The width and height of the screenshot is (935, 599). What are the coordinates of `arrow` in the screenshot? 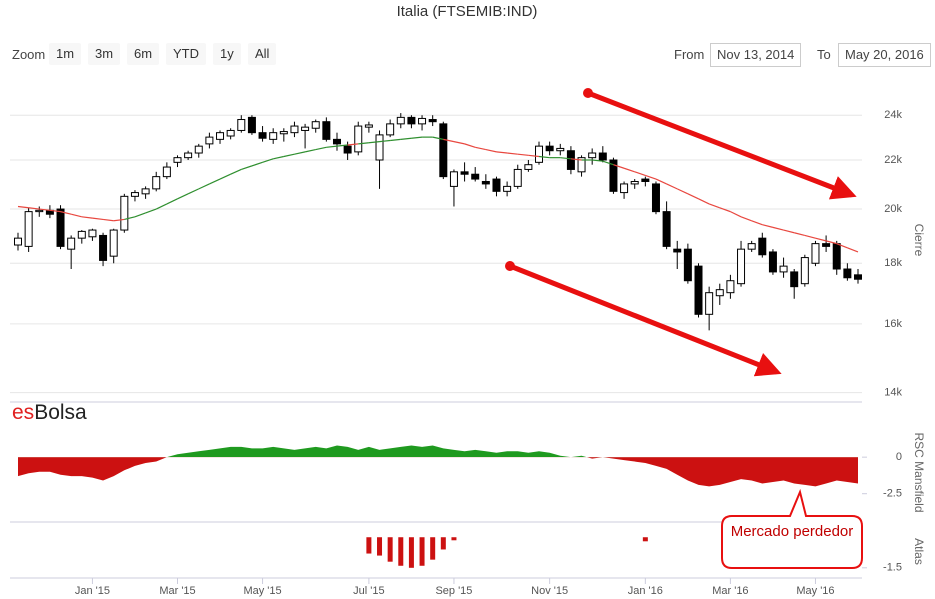 It's located at (645, 320).